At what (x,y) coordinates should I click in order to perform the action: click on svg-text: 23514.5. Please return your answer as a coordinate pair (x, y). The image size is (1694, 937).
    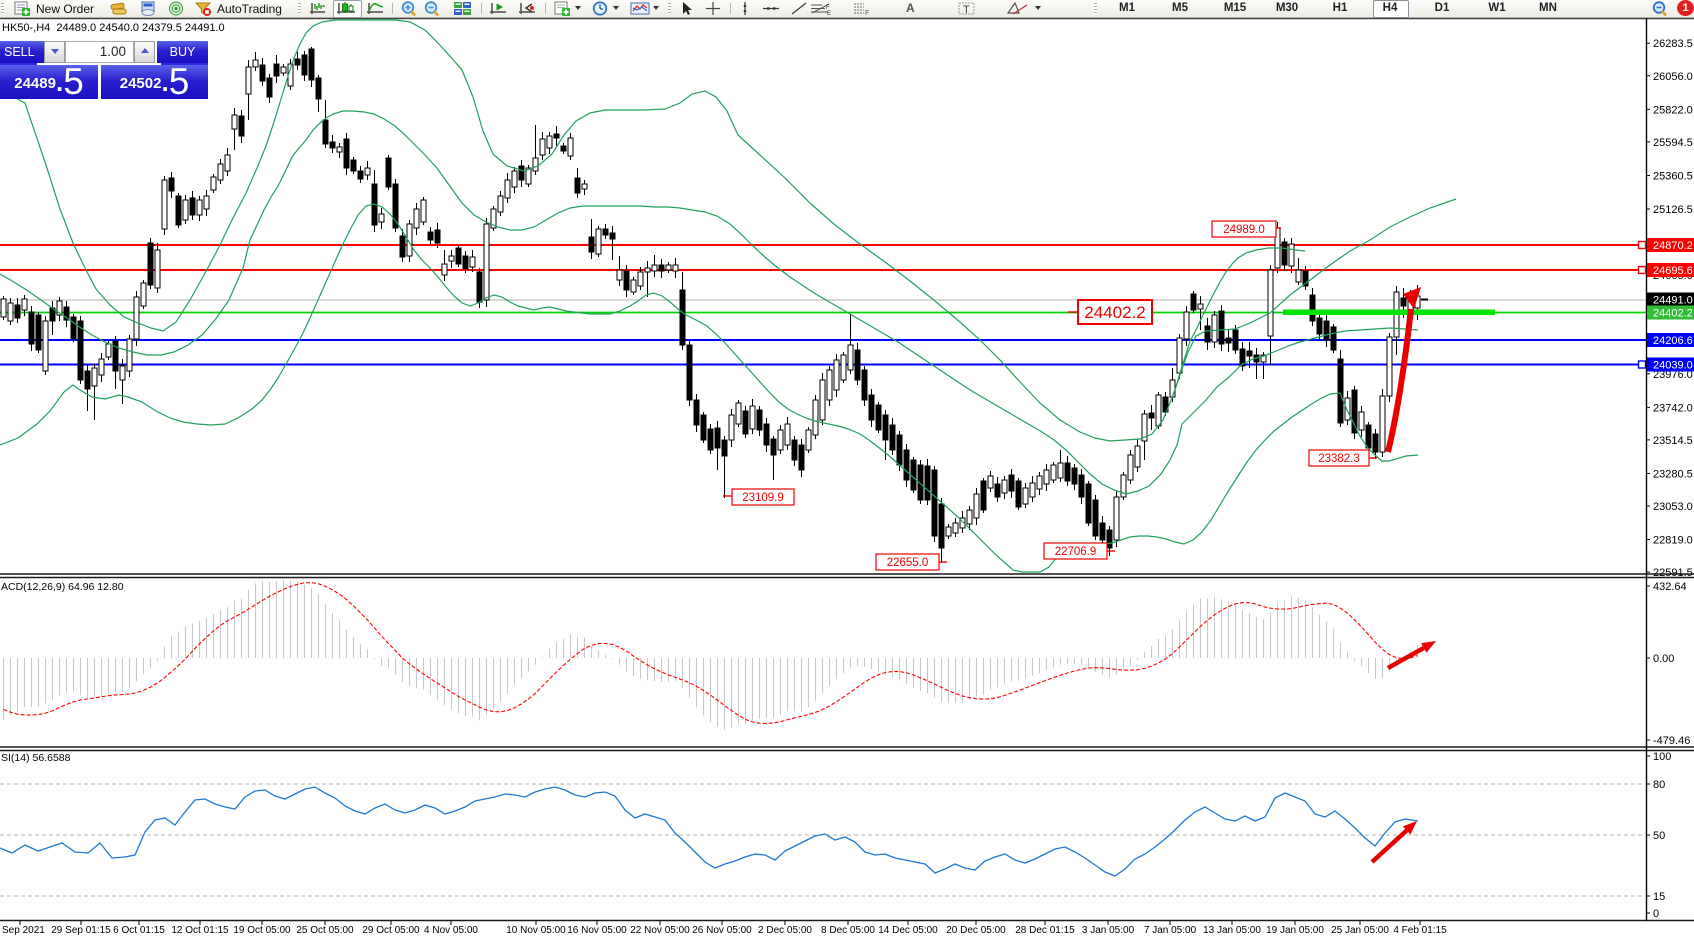
    Looking at the image, I should click on (1673, 441).